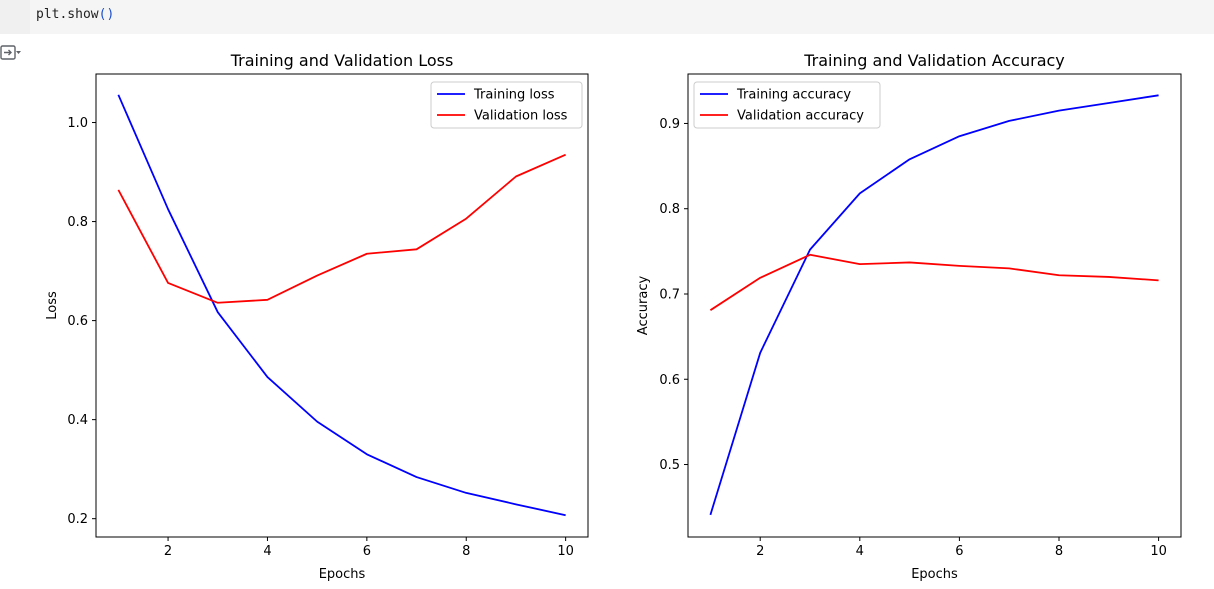  Describe the element at coordinates (643, 306) in the screenshot. I see `y-axis-label: Accuracy` at that location.